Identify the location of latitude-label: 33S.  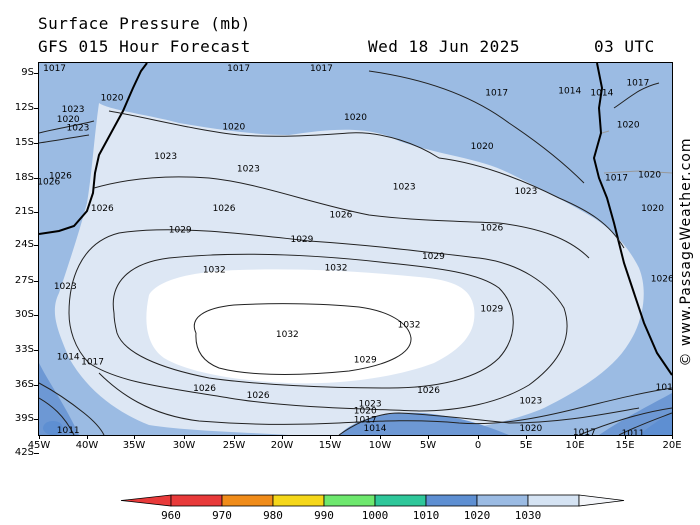
(24, 349).